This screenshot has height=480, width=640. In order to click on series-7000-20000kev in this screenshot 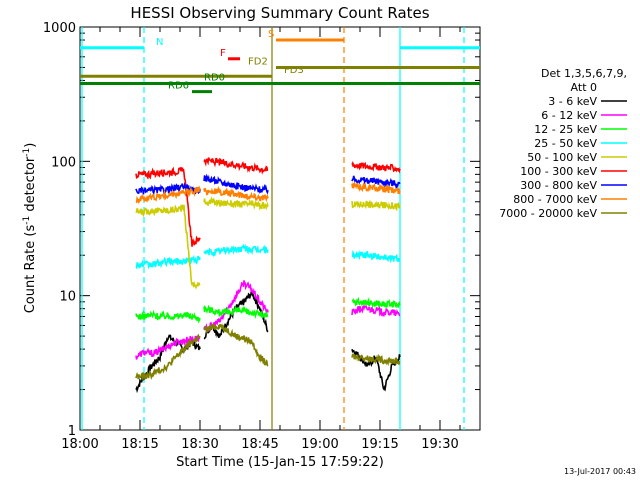, I will do `click(268, 351)`.